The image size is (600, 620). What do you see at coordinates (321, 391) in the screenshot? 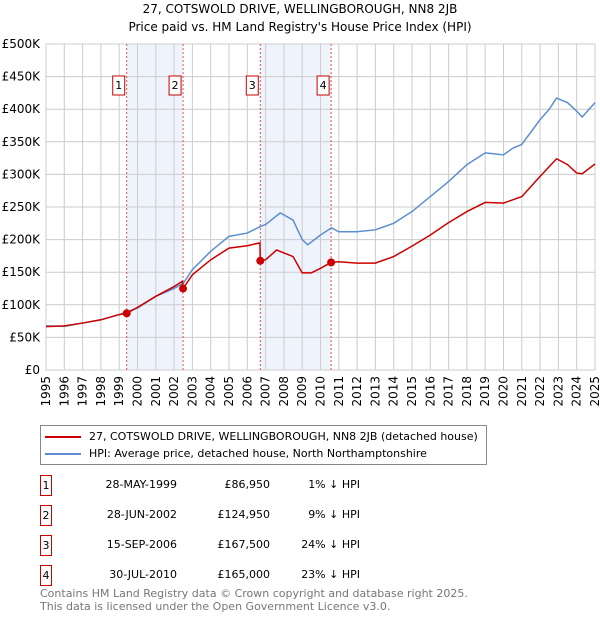
I see `x-tick-label: 2010` at bounding box center [321, 391].